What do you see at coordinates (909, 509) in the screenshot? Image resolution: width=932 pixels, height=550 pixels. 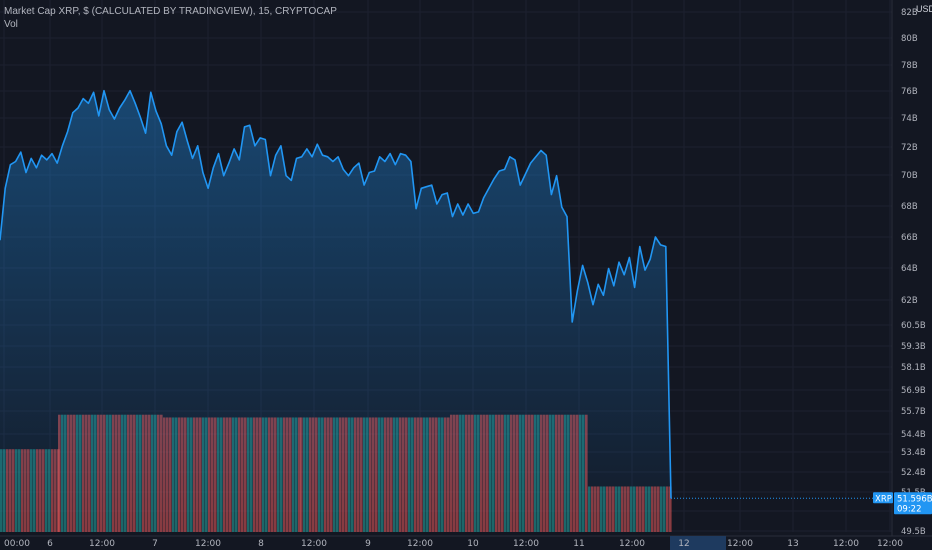 I see `countdown-label: 09:22` at bounding box center [909, 509].